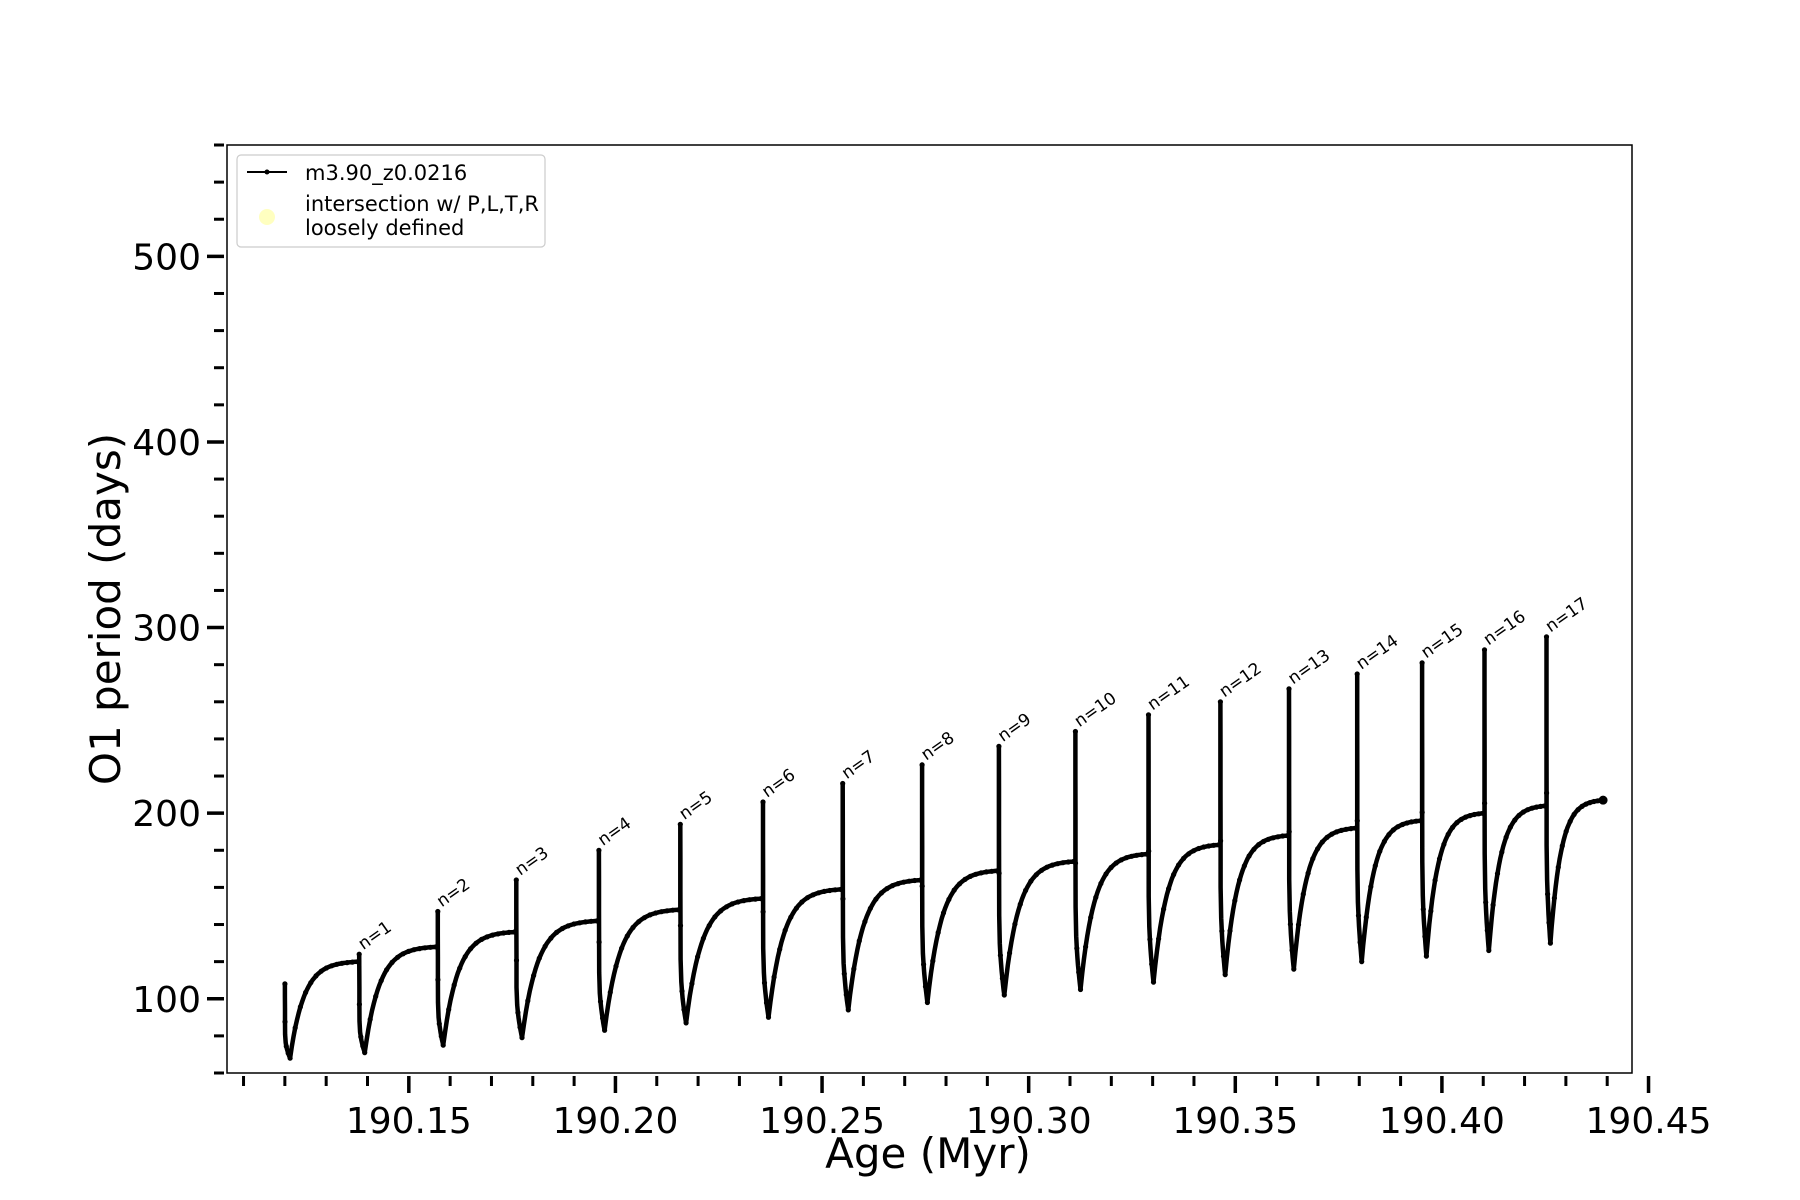 The image size is (1800, 1200). I want to click on y-tick-label: 500, so click(166, 257).